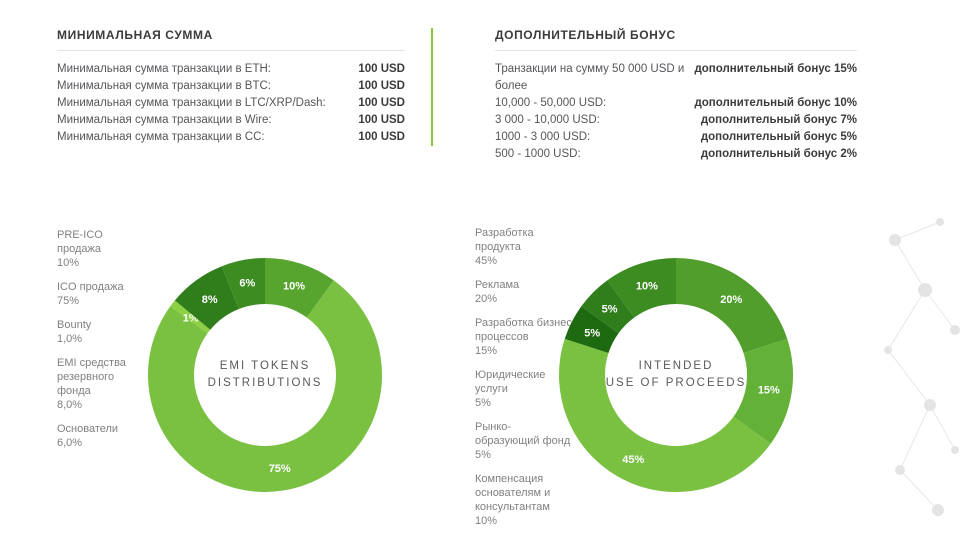  What do you see at coordinates (280, 469) in the screenshot?
I see `slice-percent-label: 75%` at bounding box center [280, 469].